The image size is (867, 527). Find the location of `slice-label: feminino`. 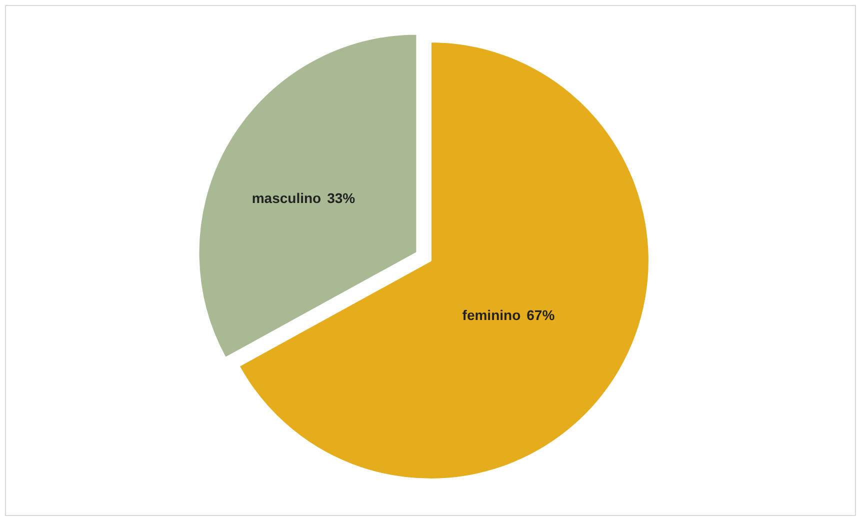

slice-label: feminino is located at coordinates (491, 315).